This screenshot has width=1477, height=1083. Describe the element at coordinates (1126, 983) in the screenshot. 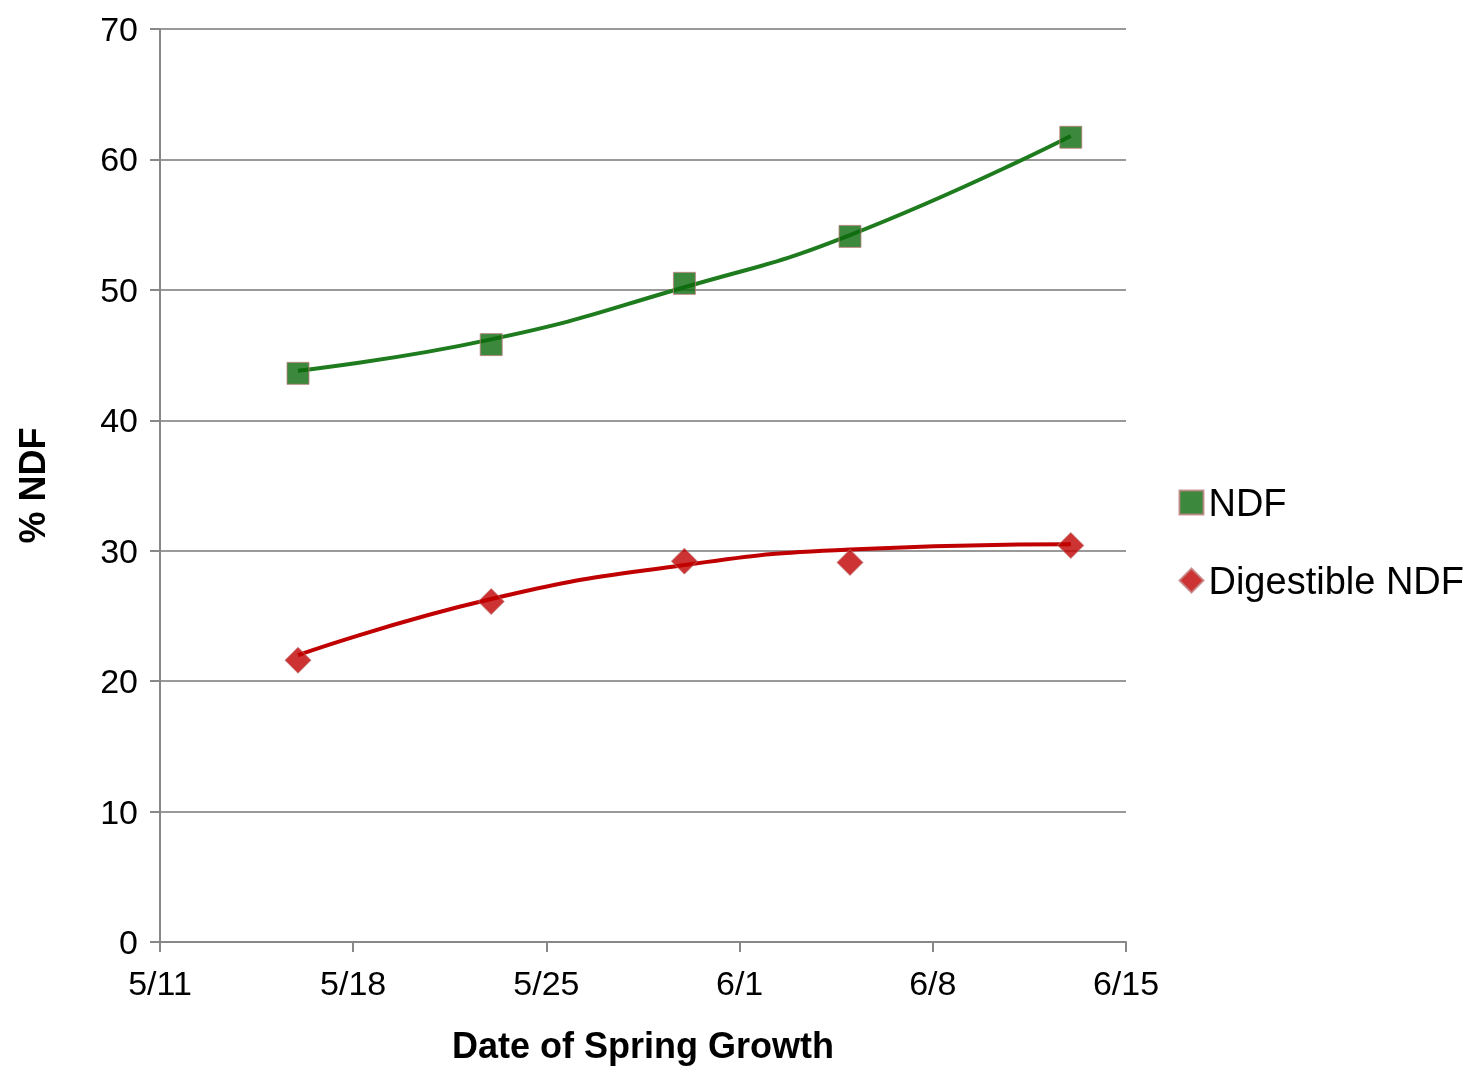

I see `x-tick-label: 6/15` at that location.